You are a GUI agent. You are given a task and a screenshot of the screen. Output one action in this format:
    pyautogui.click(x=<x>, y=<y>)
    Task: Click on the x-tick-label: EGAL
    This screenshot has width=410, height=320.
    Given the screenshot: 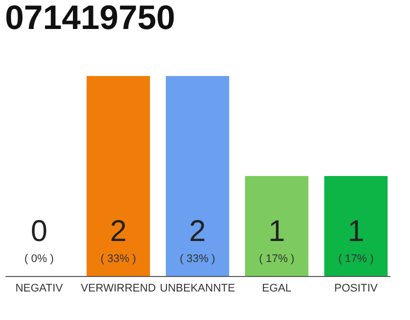 What is the action you would take?
    pyautogui.click(x=277, y=288)
    